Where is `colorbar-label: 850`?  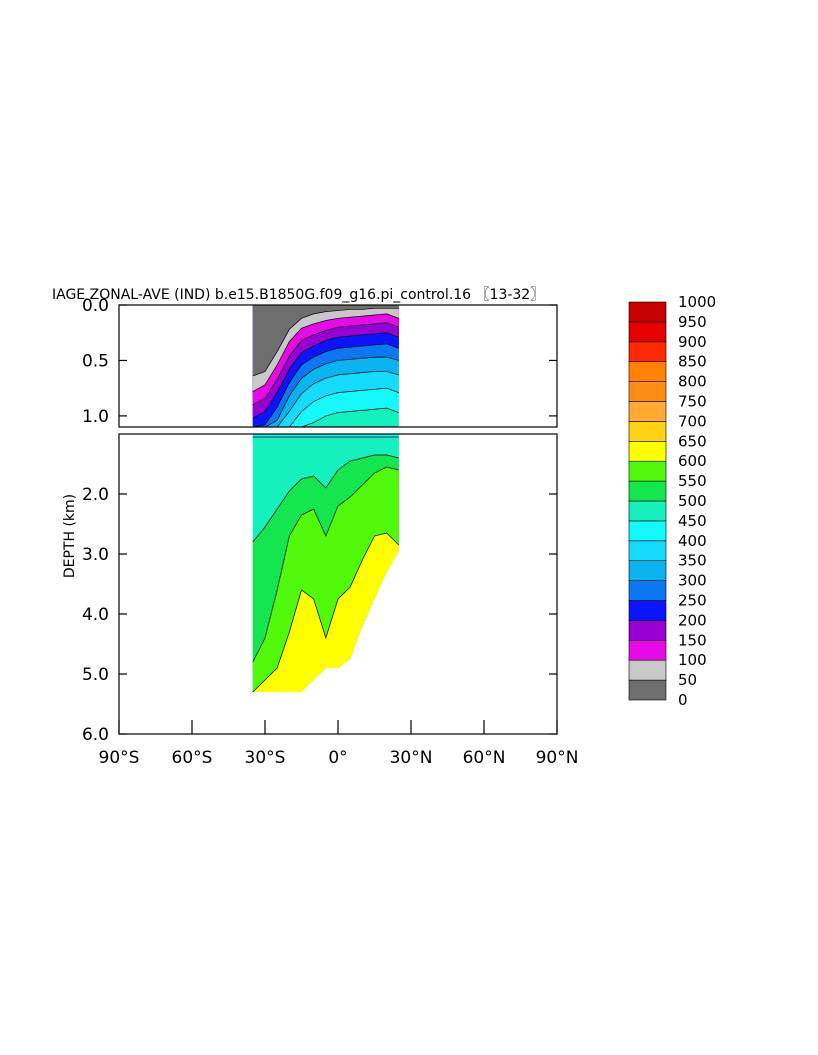 colorbar-label: 850 is located at coordinates (692, 362).